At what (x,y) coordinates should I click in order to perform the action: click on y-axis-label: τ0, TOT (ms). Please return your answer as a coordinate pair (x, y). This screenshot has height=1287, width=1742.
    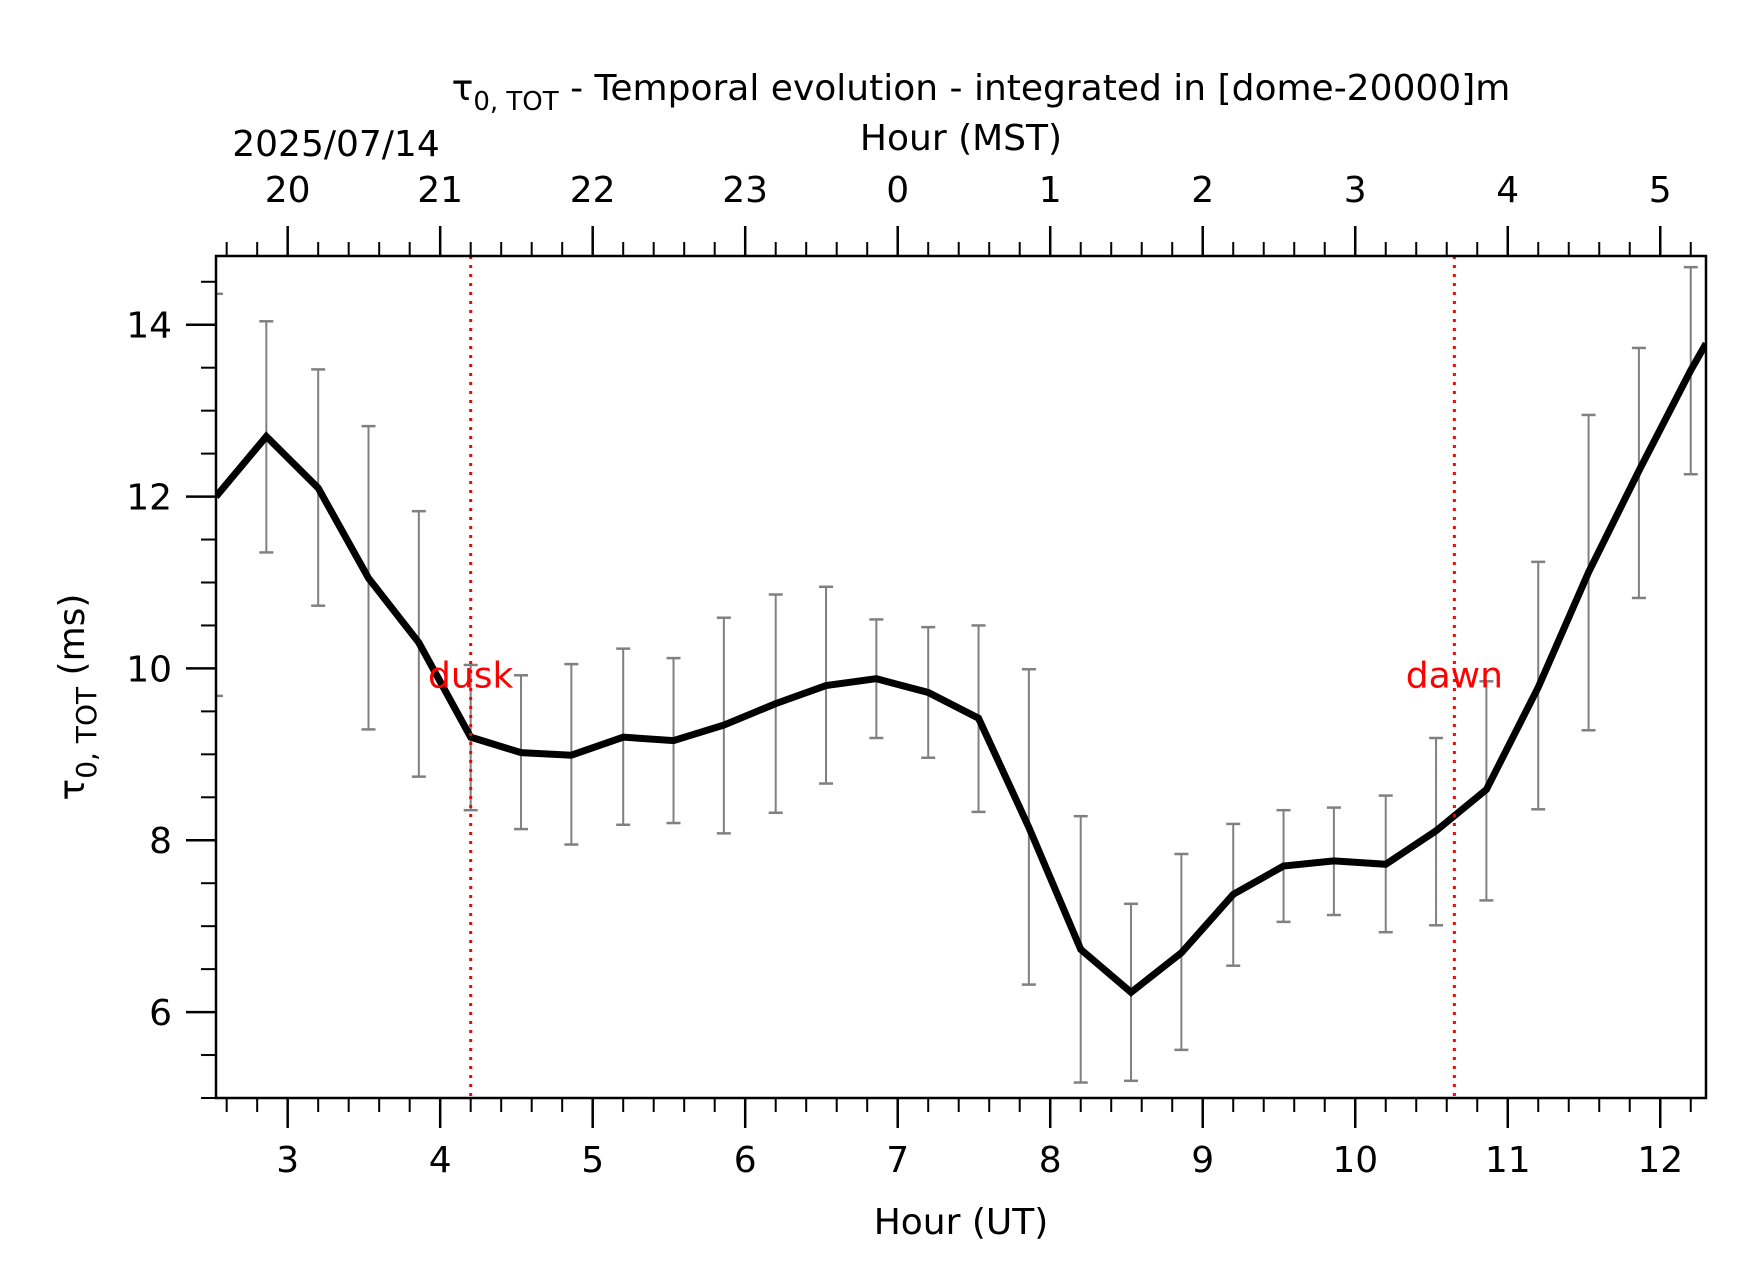
    Looking at the image, I should click on (77, 697).